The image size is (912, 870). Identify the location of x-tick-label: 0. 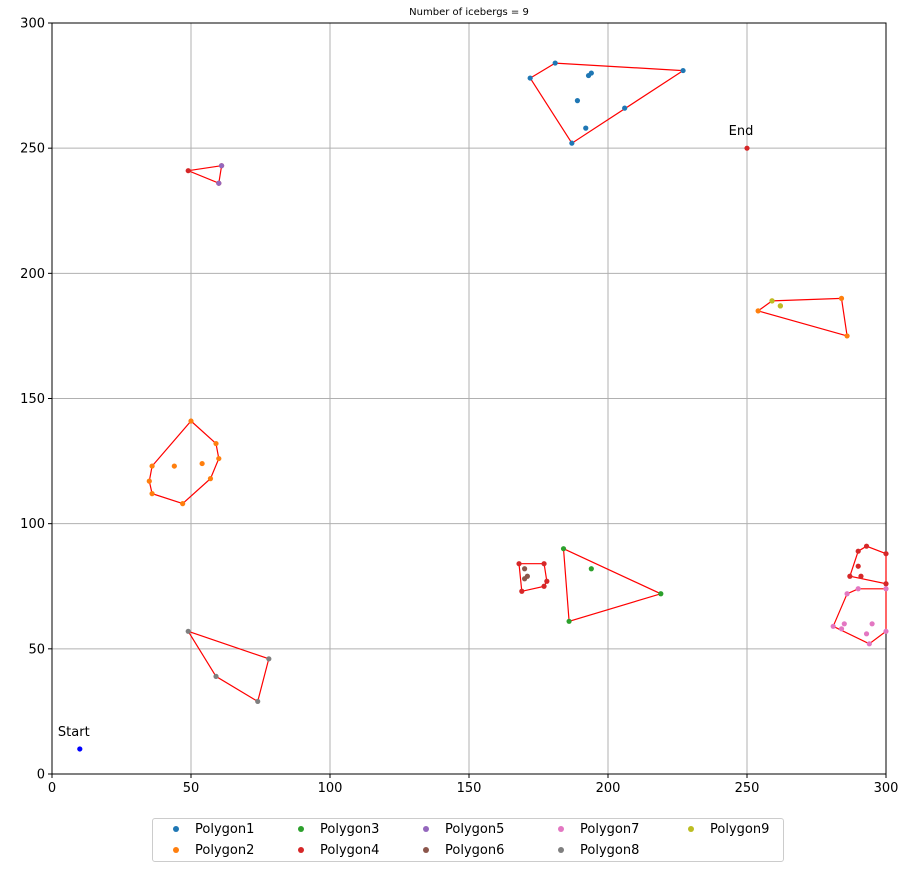
(52, 788).